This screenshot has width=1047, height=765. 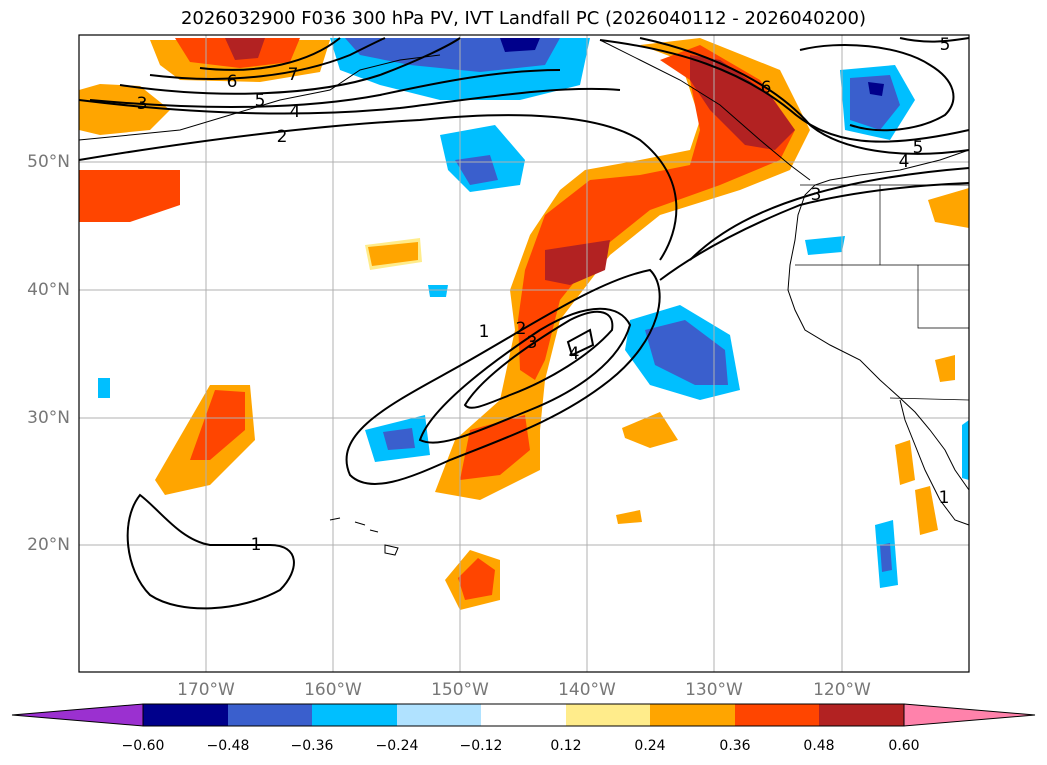 What do you see at coordinates (77, 715) in the screenshot?
I see `colorbar-extend-left` at bounding box center [77, 715].